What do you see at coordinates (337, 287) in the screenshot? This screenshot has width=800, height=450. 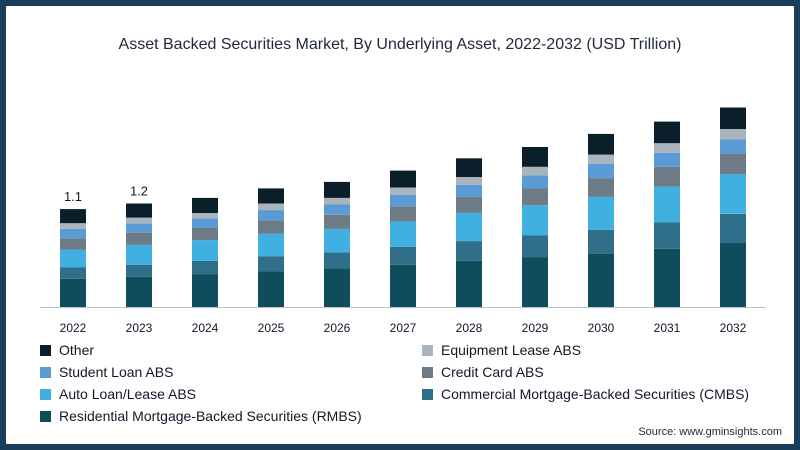 I see `bar-segment-2026-s0` at bounding box center [337, 287].